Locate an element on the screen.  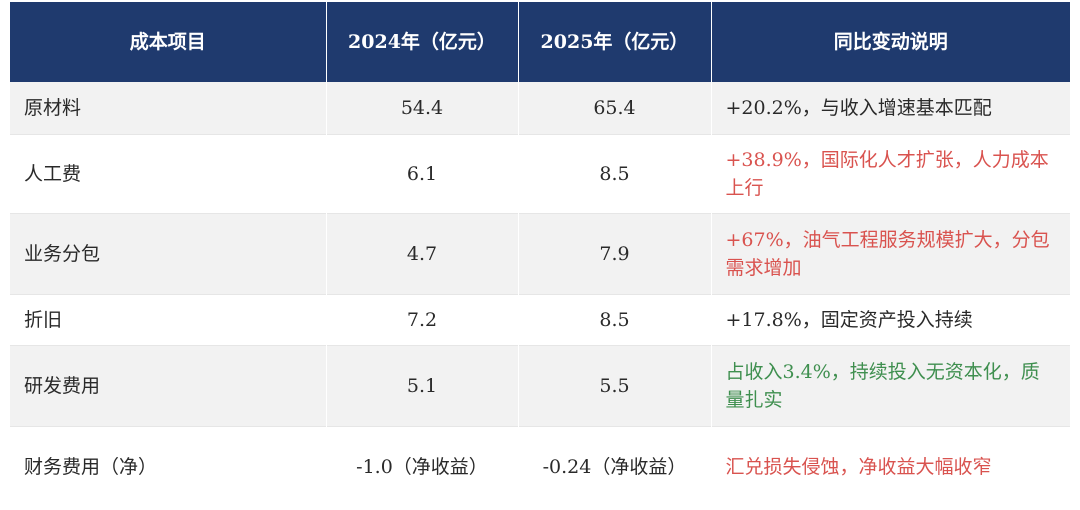
cell-2025: -0.24（净收益） is located at coordinates (615, 466).